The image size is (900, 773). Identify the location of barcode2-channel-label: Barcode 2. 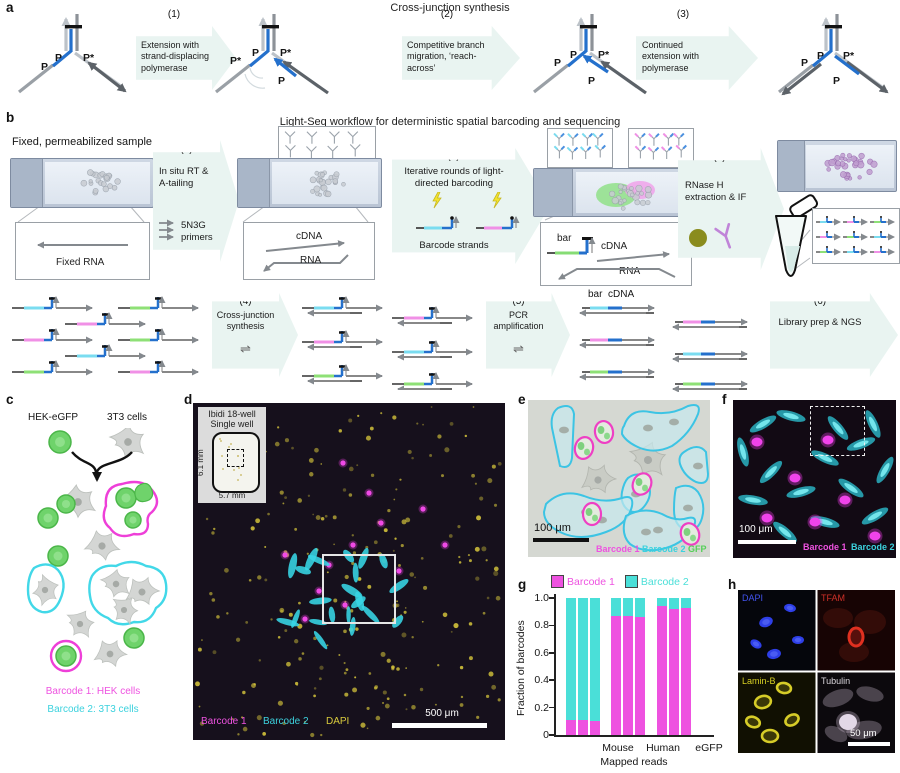
(664, 549).